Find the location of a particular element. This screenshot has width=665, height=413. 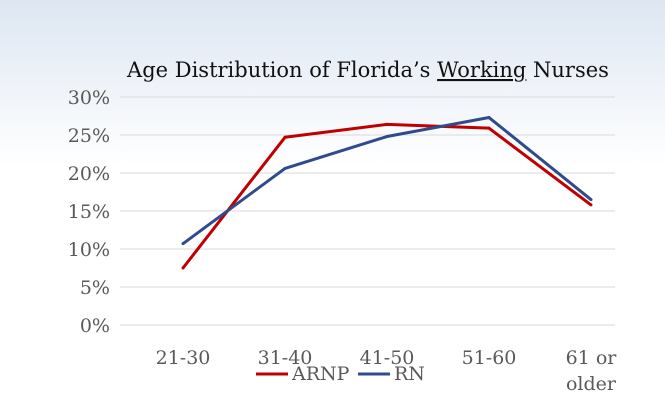

chart-title-part: Nurses is located at coordinates (567, 70).